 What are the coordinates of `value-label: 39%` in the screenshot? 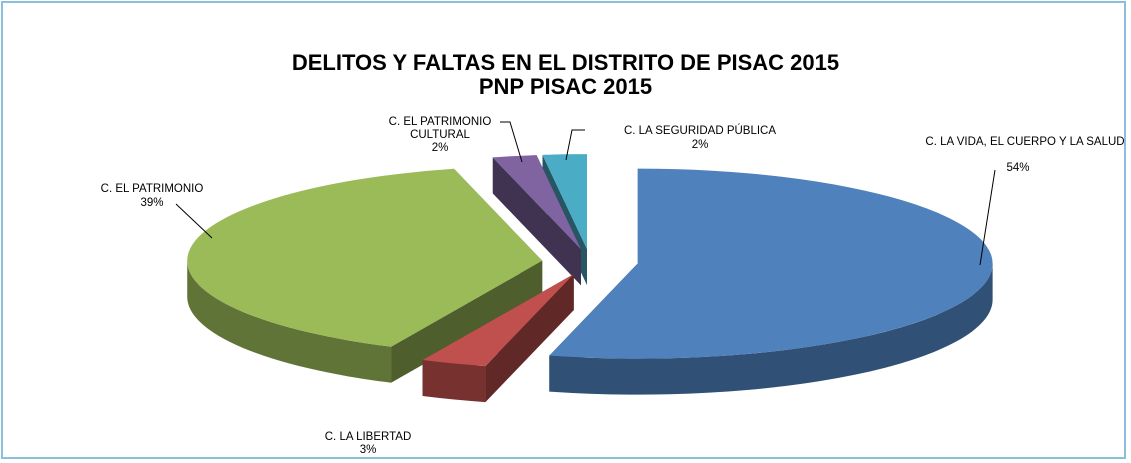 It's located at (152, 203).